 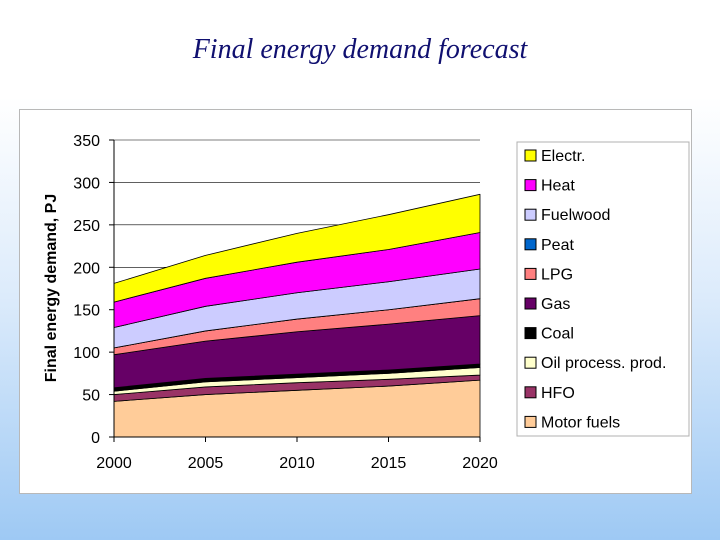 What do you see at coordinates (86, 268) in the screenshot?
I see `y-tick-label: 200` at bounding box center [86, 268].